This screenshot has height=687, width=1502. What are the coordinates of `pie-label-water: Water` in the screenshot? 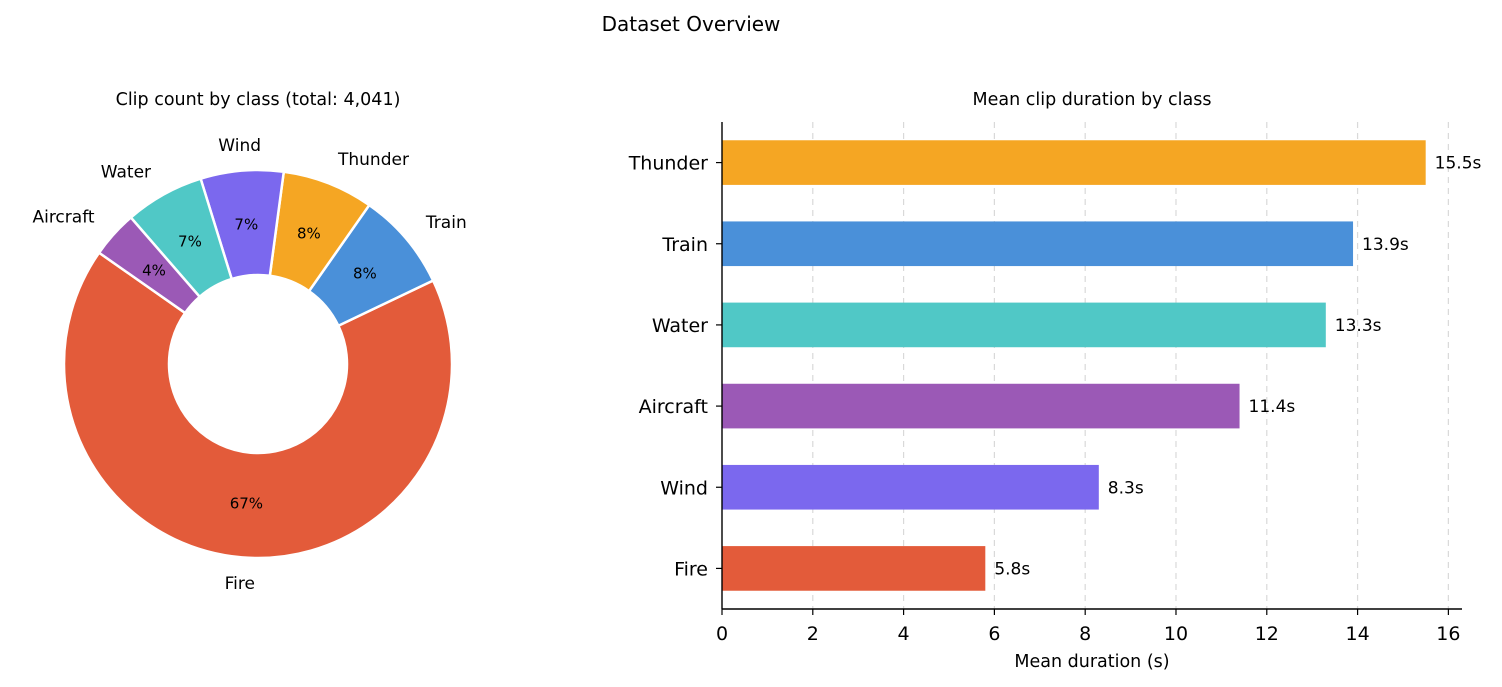 It's located at (126, 173).